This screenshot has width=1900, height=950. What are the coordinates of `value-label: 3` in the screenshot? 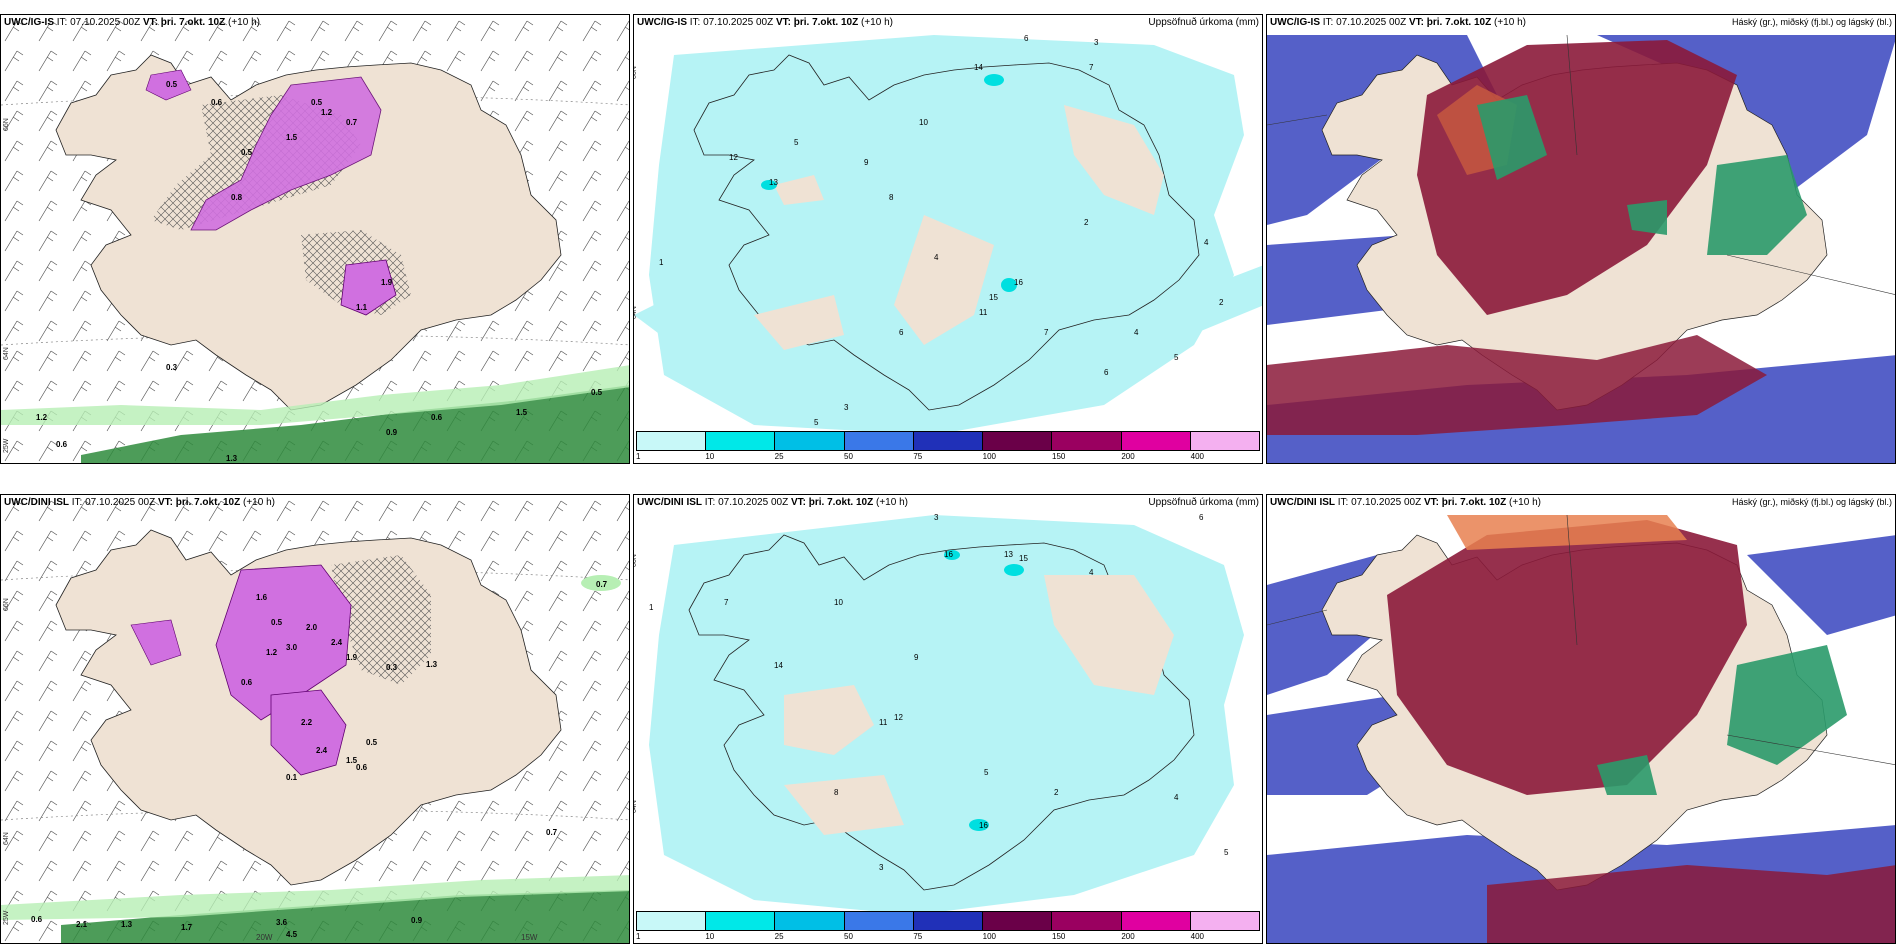 It's located at (881, 867).